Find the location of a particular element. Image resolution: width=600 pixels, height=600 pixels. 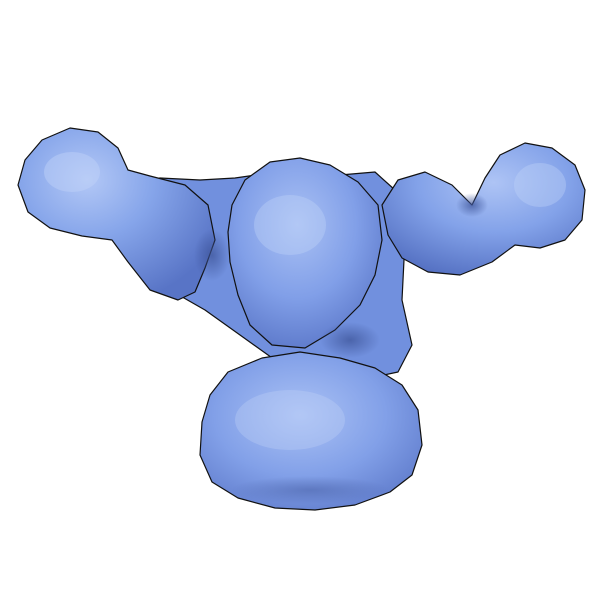

head-lobe is located at coordinates (305, 253).